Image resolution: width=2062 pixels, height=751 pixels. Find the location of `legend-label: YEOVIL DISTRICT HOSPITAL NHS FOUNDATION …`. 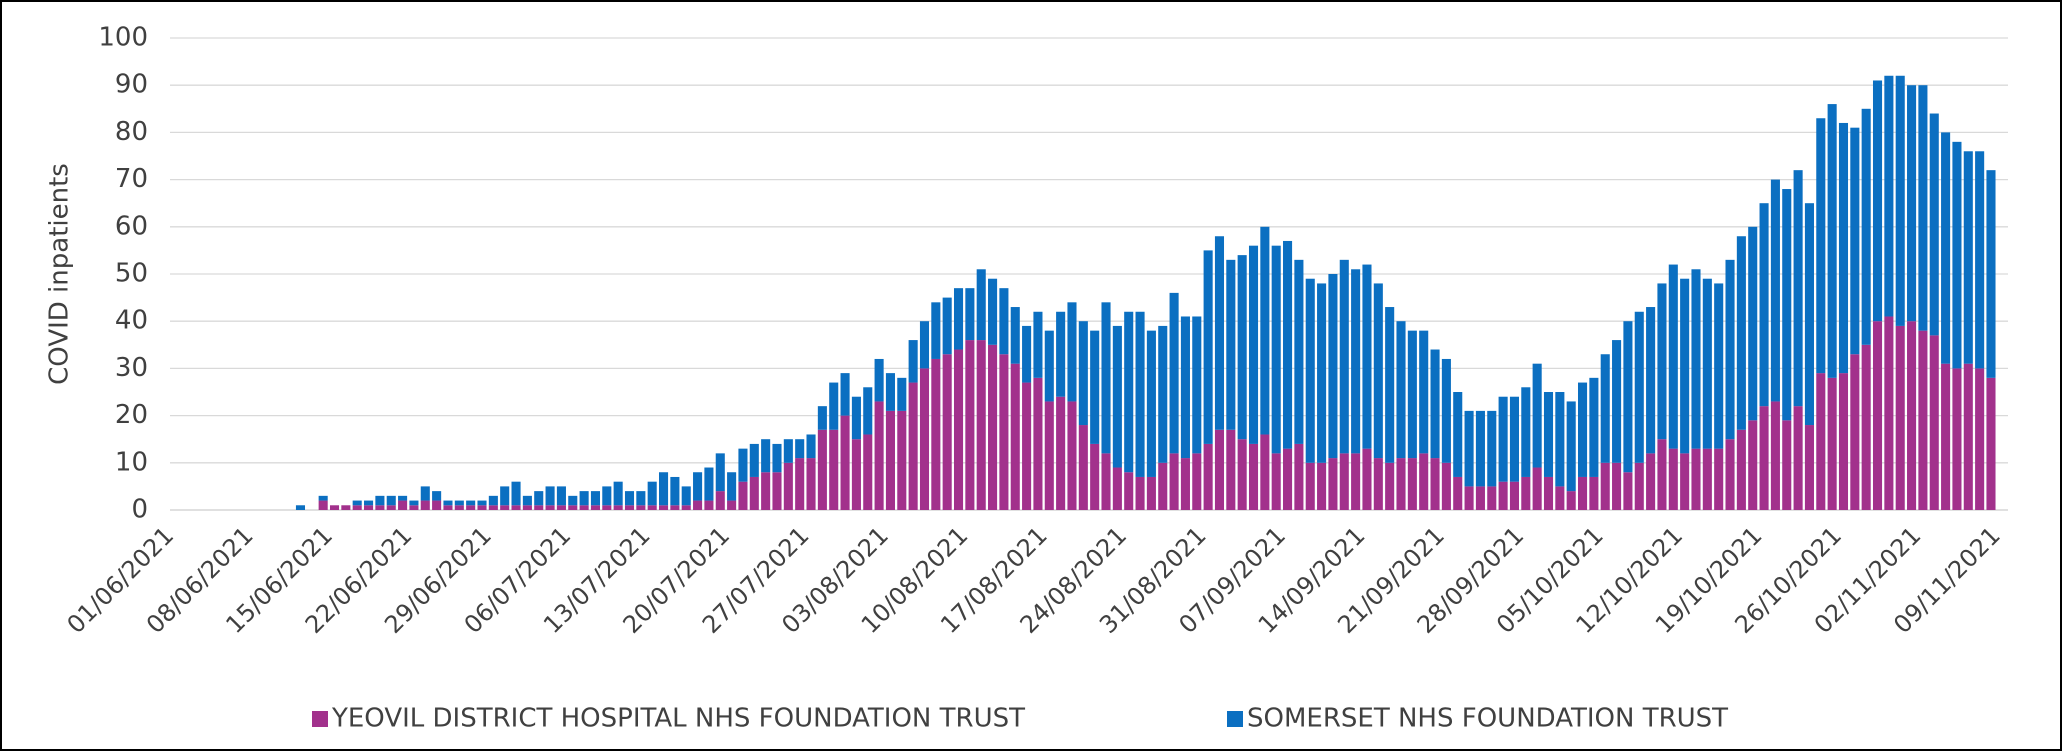

legend-label: YEOVIL DISTRICT HOSPITAL NHS FOUNDATION … is located at coordinates (678, 719).